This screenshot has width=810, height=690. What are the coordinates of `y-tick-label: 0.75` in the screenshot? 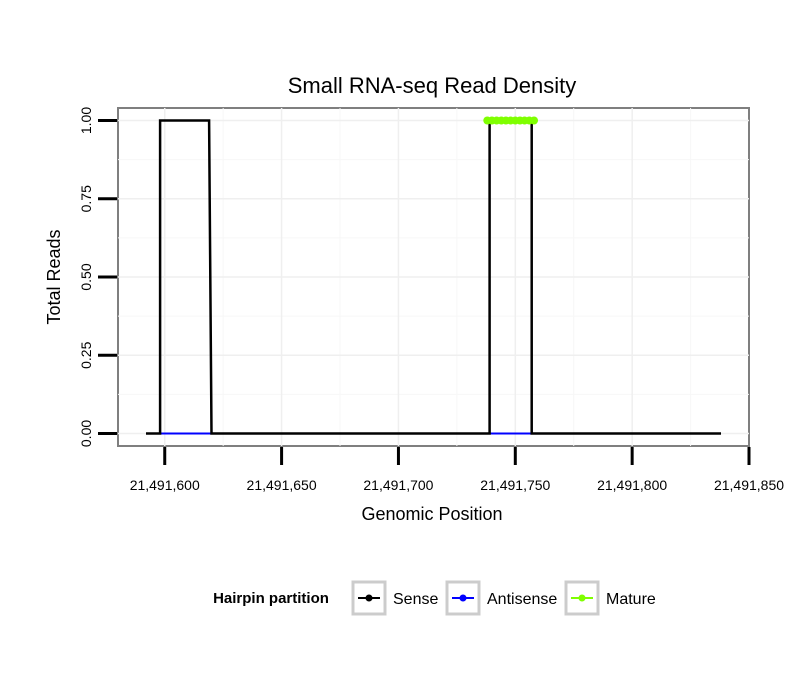 It's located at (86, 198).